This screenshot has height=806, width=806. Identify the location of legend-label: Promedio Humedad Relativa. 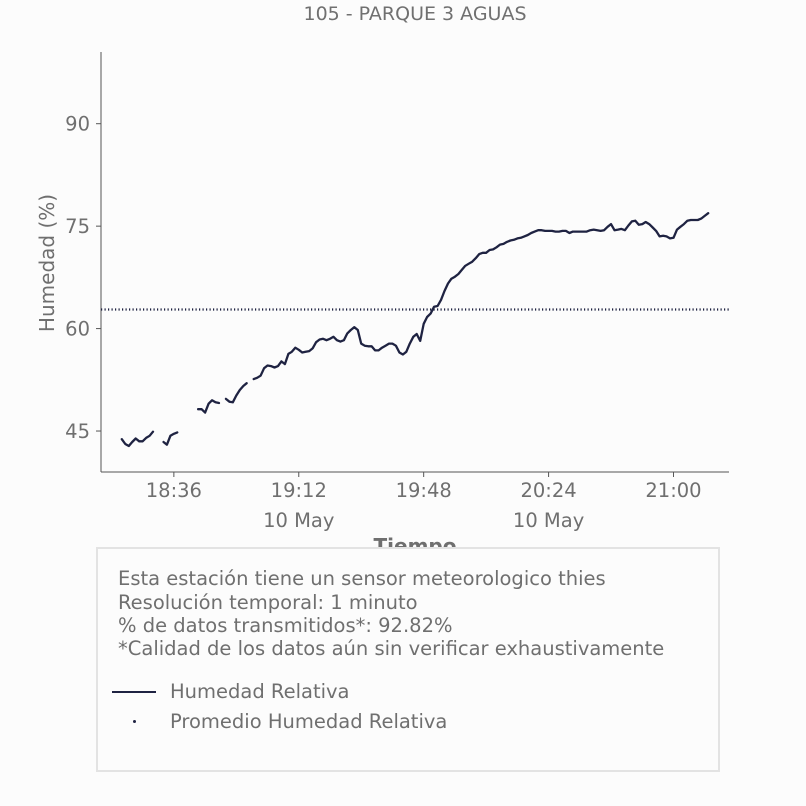
(309, 721).